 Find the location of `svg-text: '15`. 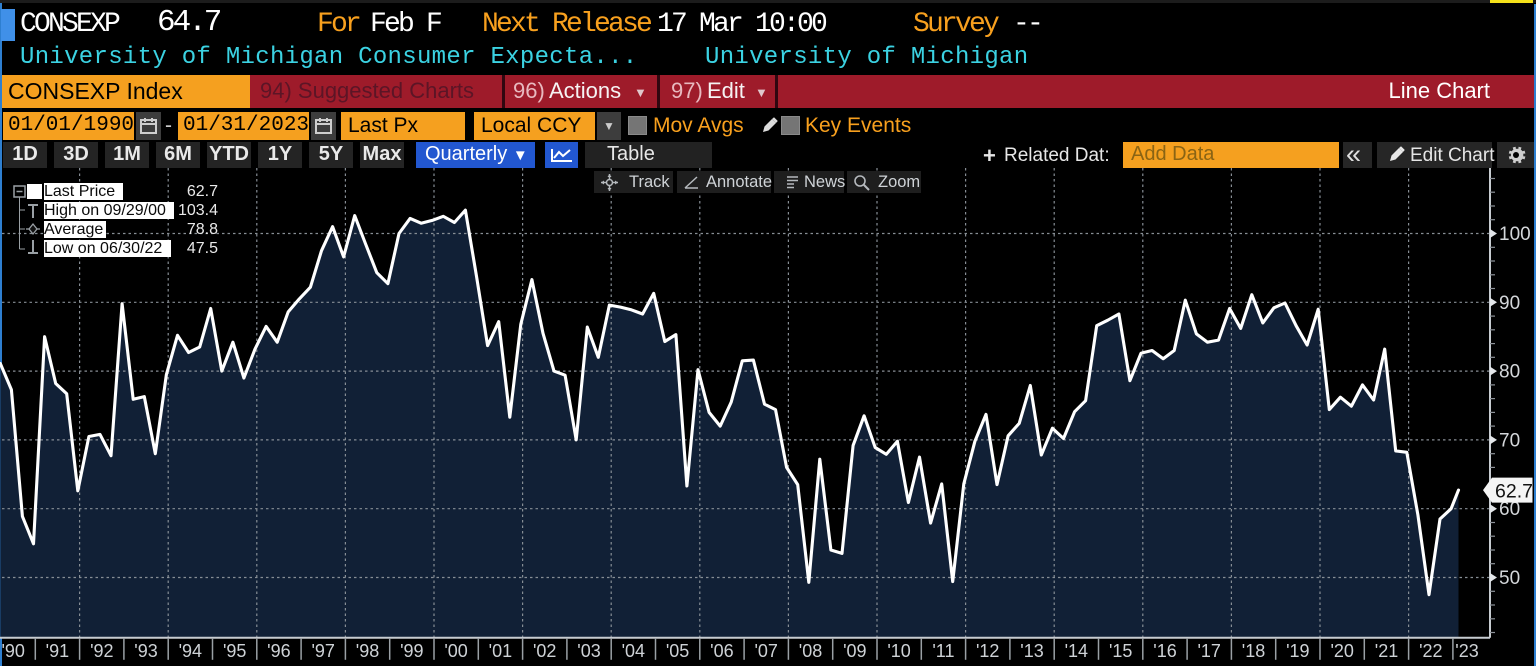

svg-text: '15 is located at coordinates (1120, 651).